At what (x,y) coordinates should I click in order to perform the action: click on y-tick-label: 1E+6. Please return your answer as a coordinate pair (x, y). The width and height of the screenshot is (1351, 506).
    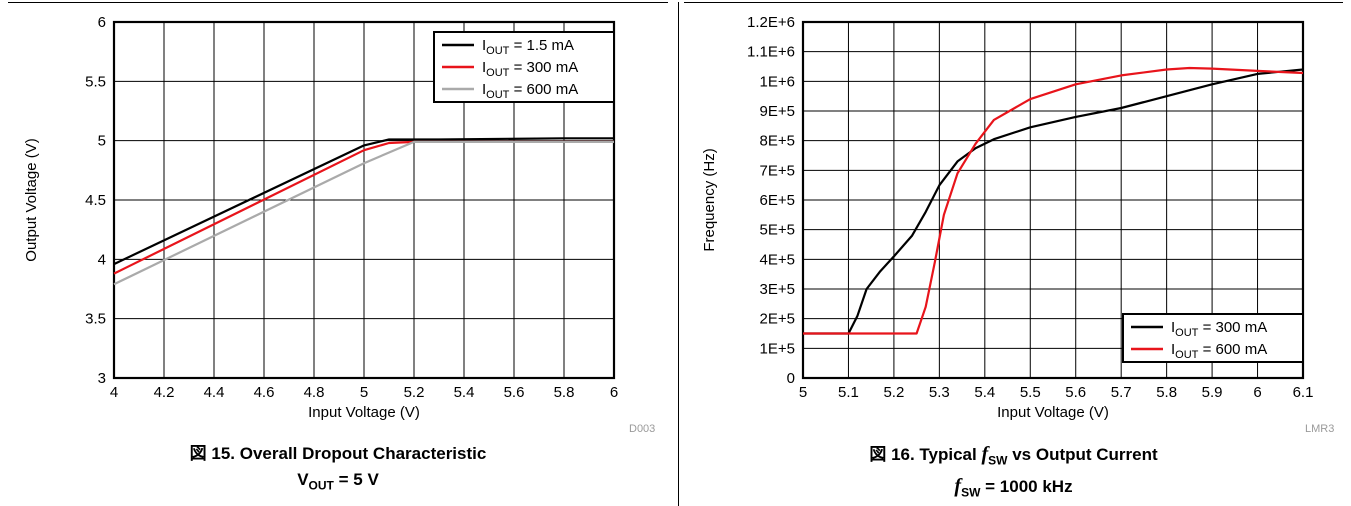
    Looking at the image, I should click on (777, 81).